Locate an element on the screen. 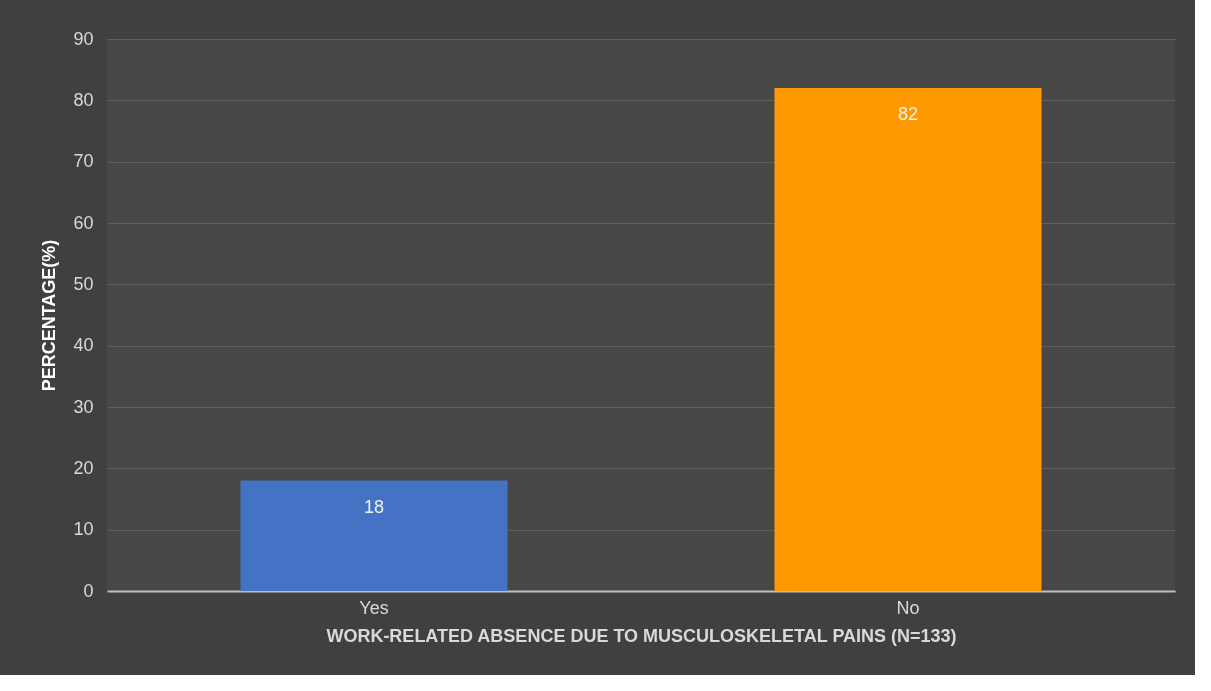 This screenshot has height=691, width=1211. y-tick-label: 30 is located at coordinates (83, 406).